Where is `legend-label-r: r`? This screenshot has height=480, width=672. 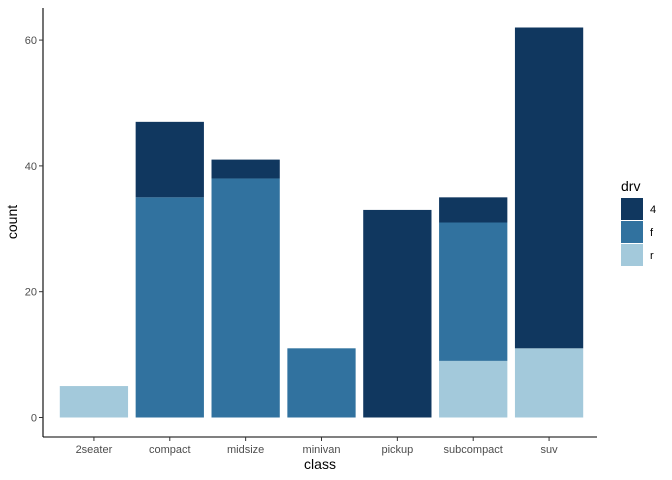
legend-label-r: r is located at coordinates (652, 256).